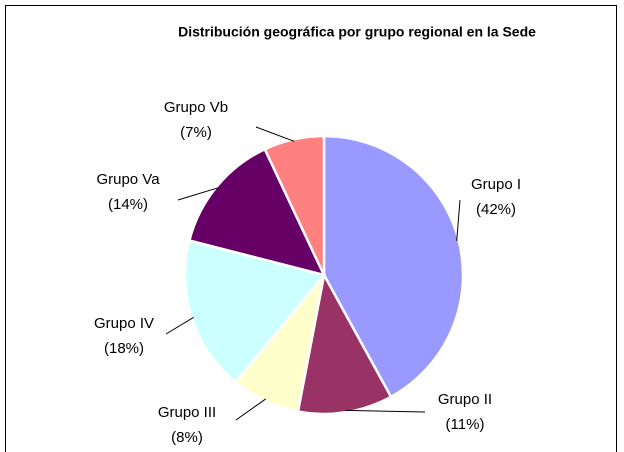 Image resolution: width=624 pixels, height=452 pixels. I want to click on slice-label: Grupo Va, so click(128, 179).